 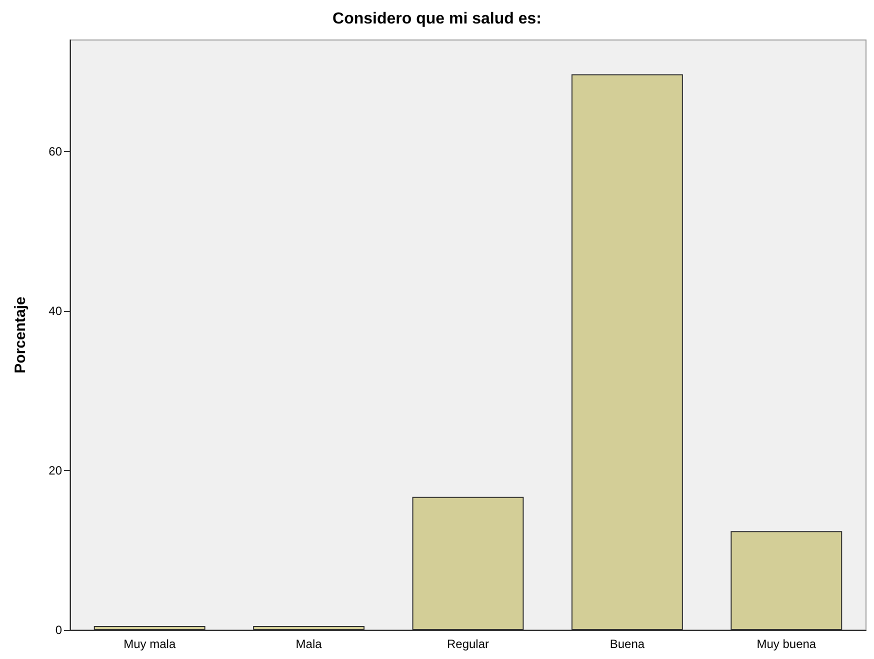 I want to click on x-tick-label: Regular, so click(x=468, y=644).